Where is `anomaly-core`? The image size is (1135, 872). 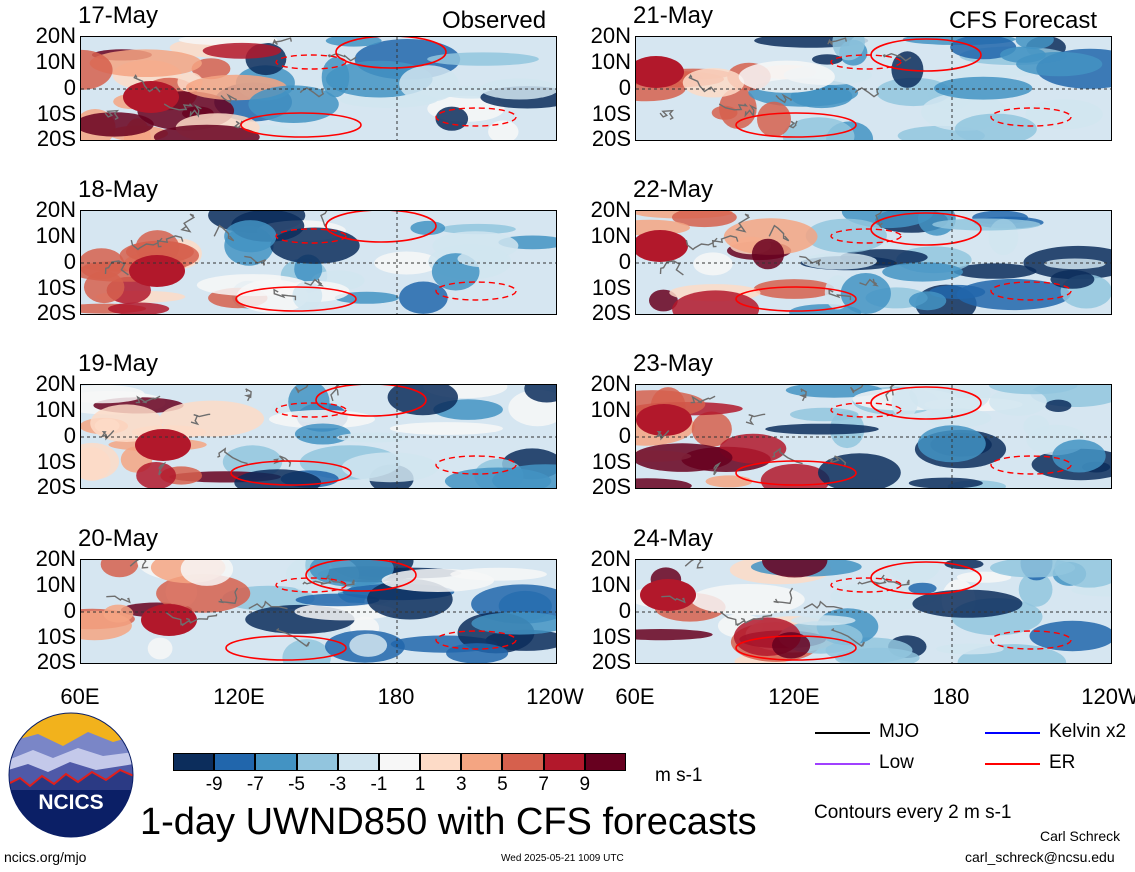
anomaly-core is located at coordinates (163, 445).